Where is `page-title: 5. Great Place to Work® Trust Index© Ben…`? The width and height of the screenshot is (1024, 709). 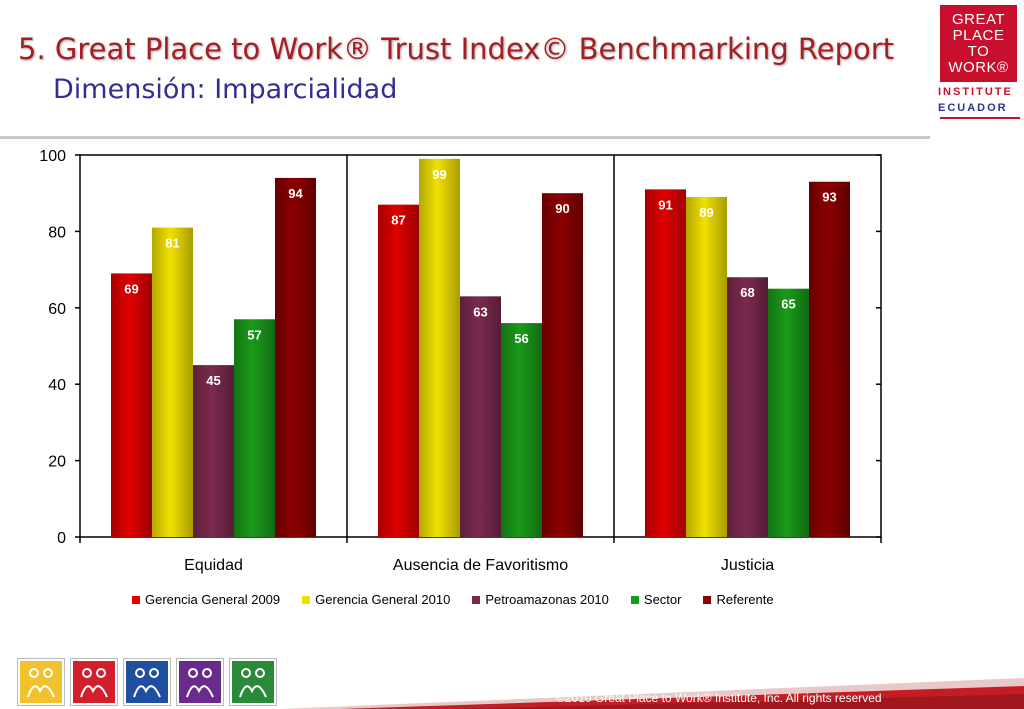 page-title: 5. Great Place to Work® Trust Index© Ben… is located at coordinates (456, 49).